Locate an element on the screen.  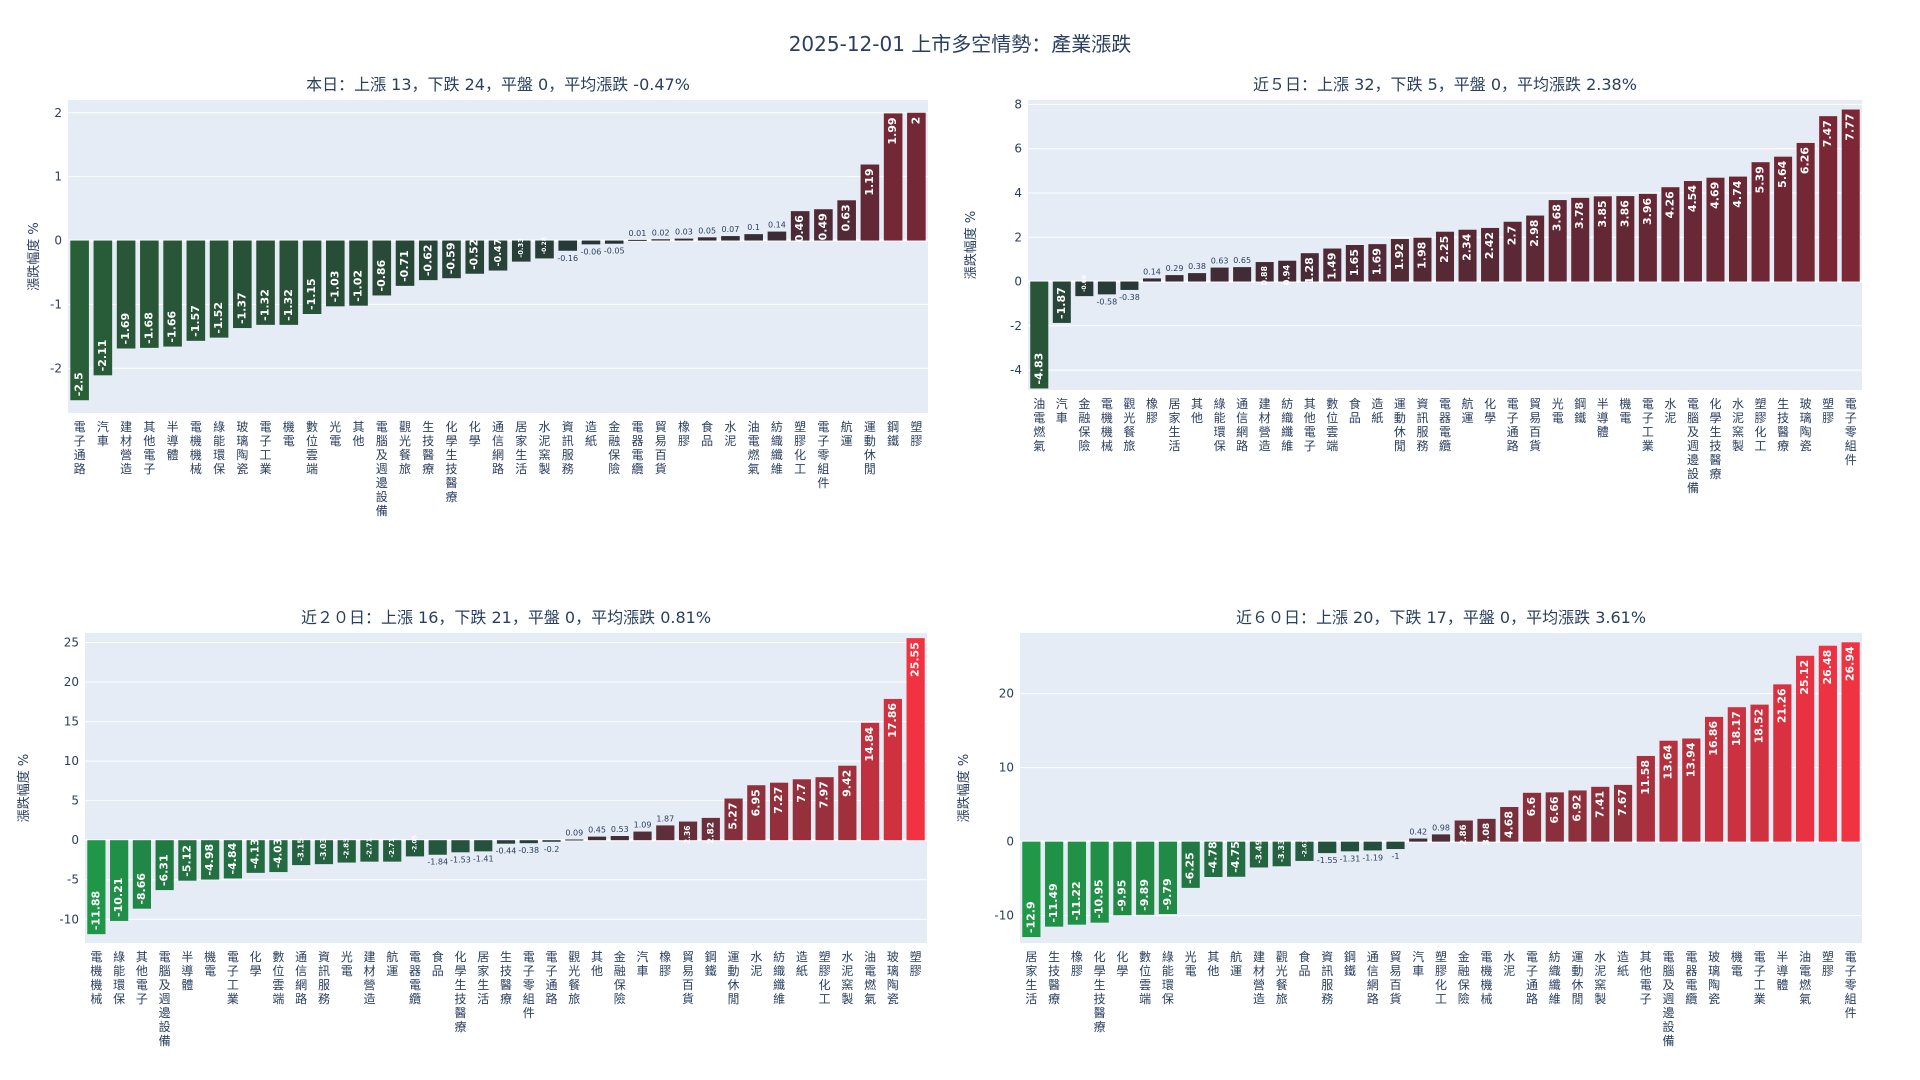
data-label: 5.39 is located at coordinates (1760, 179).